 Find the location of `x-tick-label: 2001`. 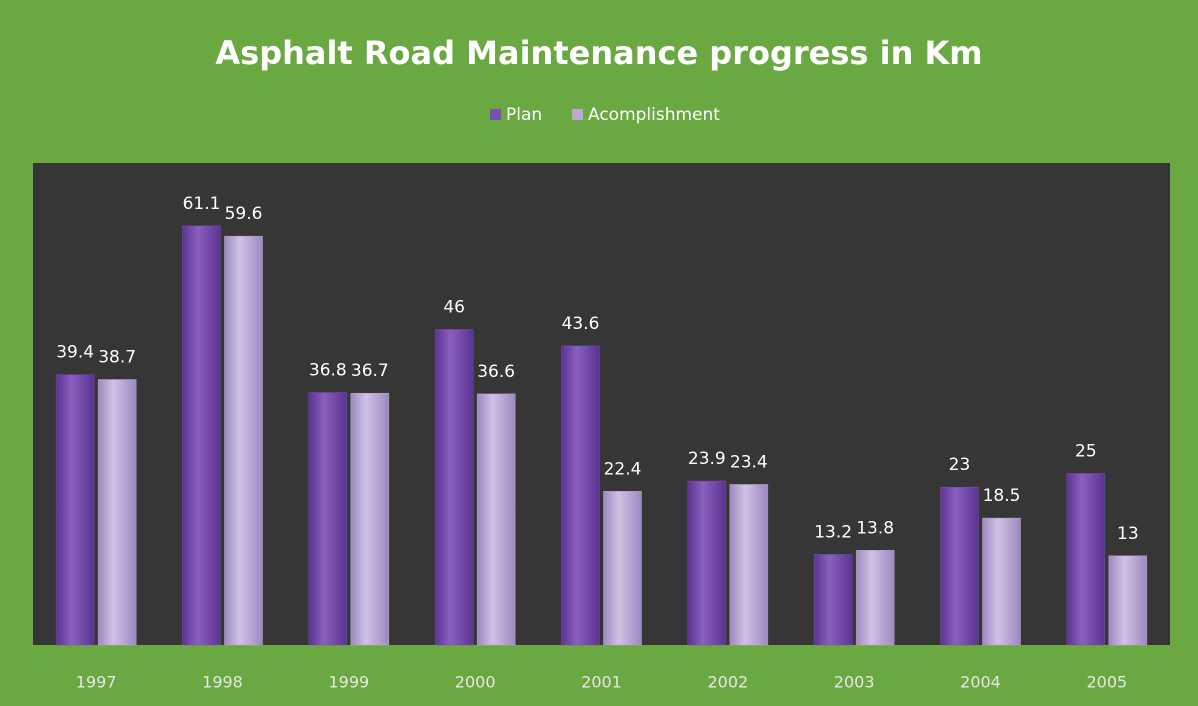

x-tick-label: 2001 is located at coordinates (601, 682).